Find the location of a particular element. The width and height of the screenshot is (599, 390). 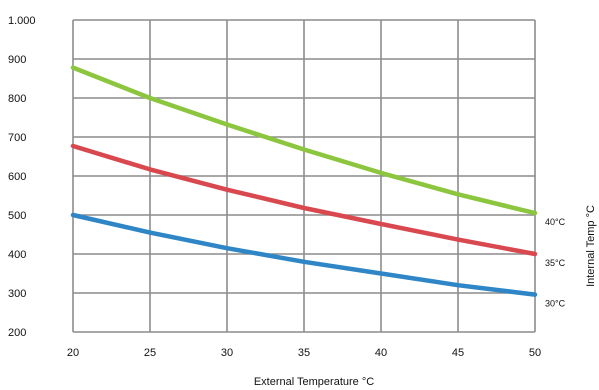

series-label: 40°C is located at coordinates (555, 222).